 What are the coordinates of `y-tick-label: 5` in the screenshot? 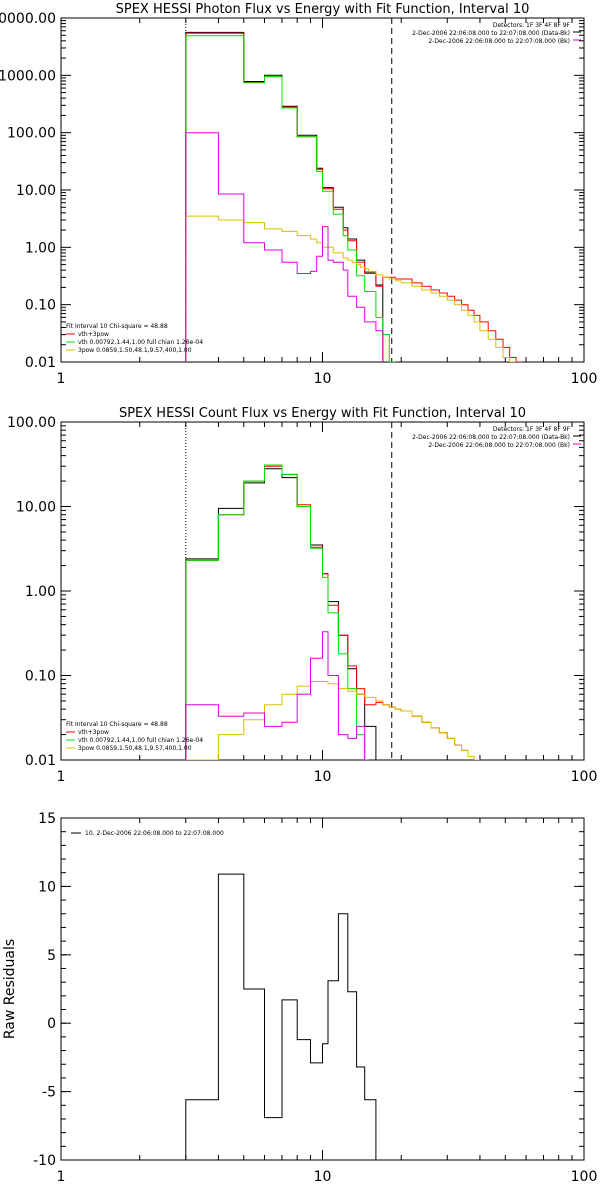 It's located at (51, 956).